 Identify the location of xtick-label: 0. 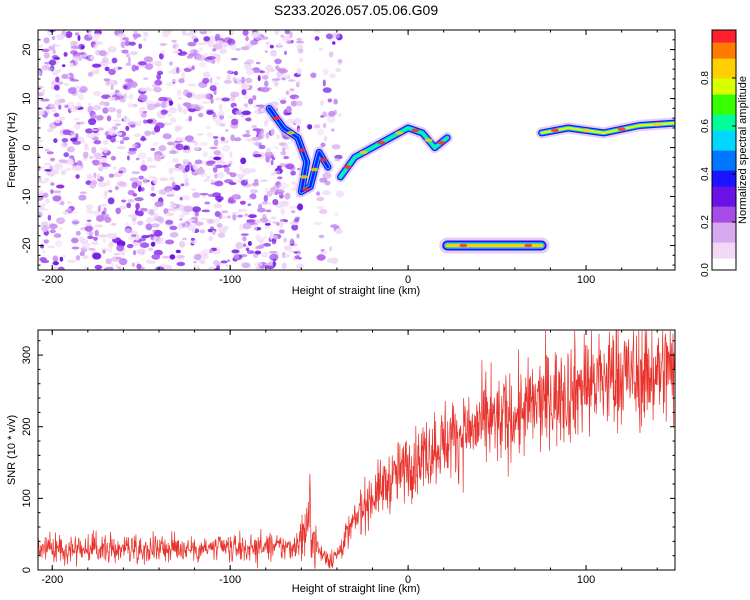
(408, 280).